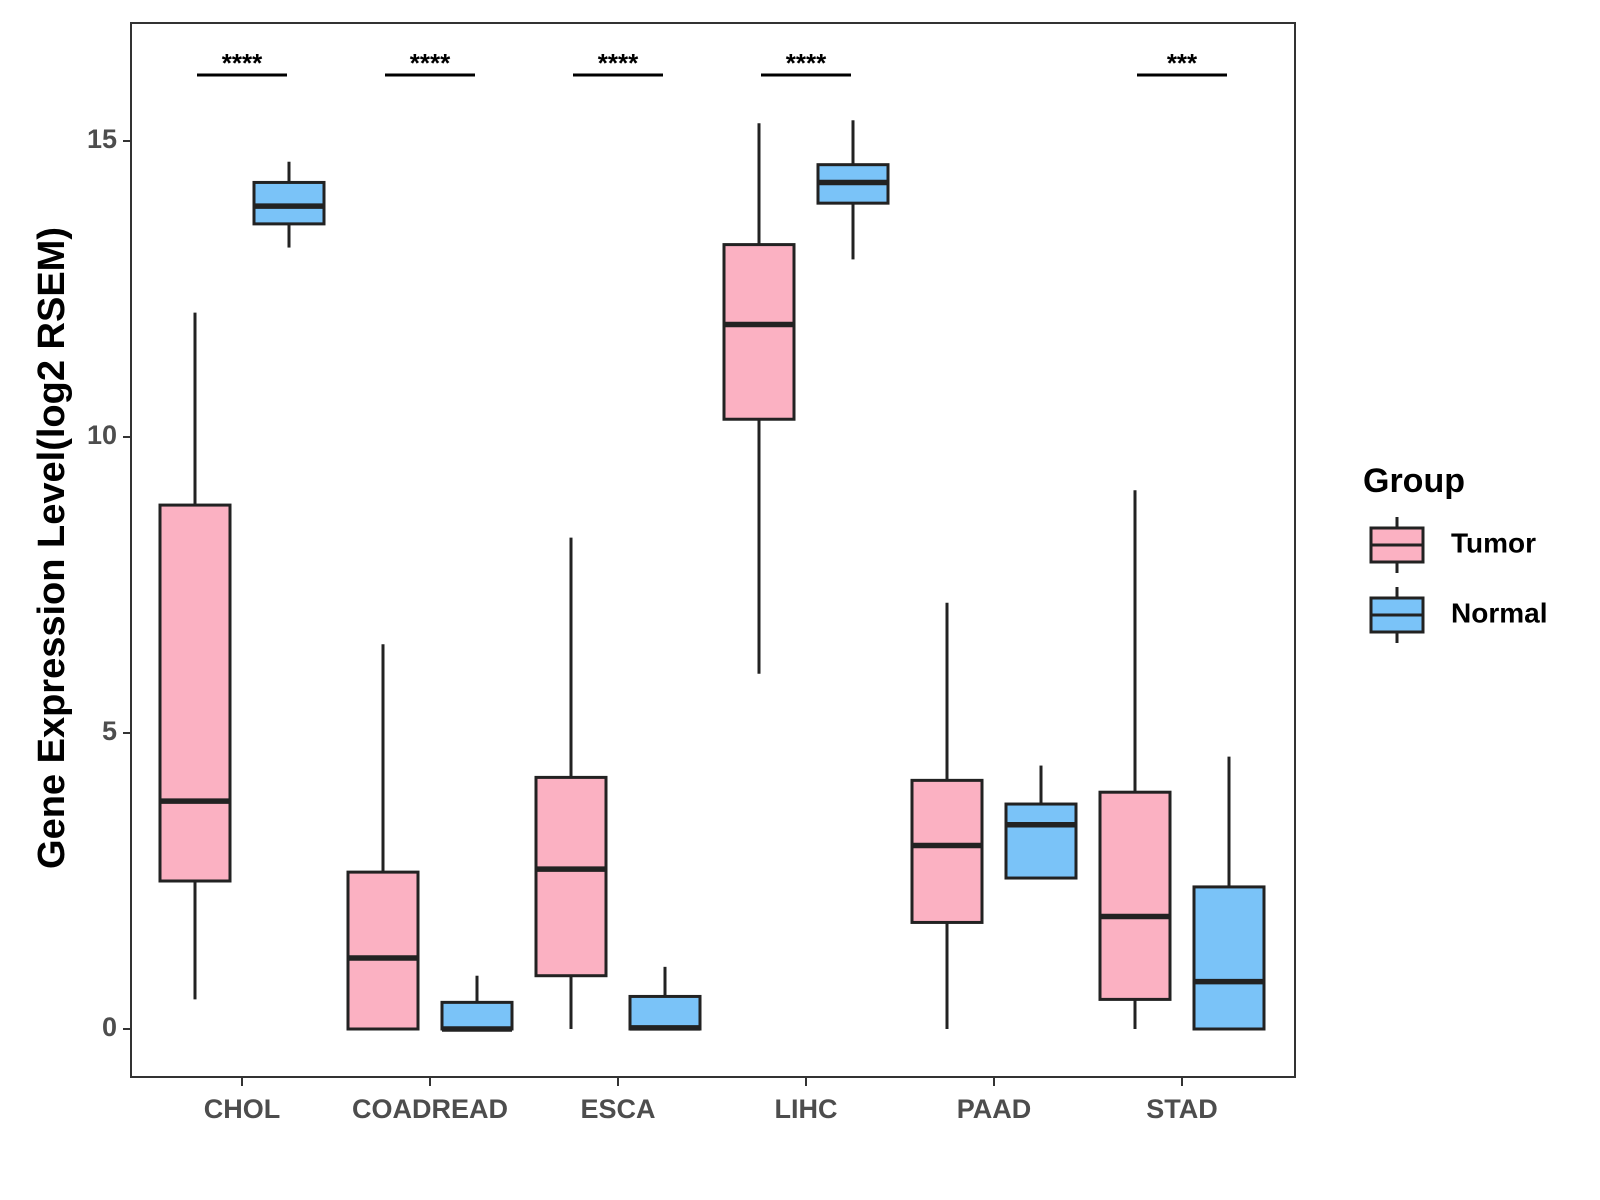 This screenshot has width=1600, height=1200. Describe the element at coordinates (617, 1109) in the screenshot. I see `x-tick-label: ESCA` at that location.